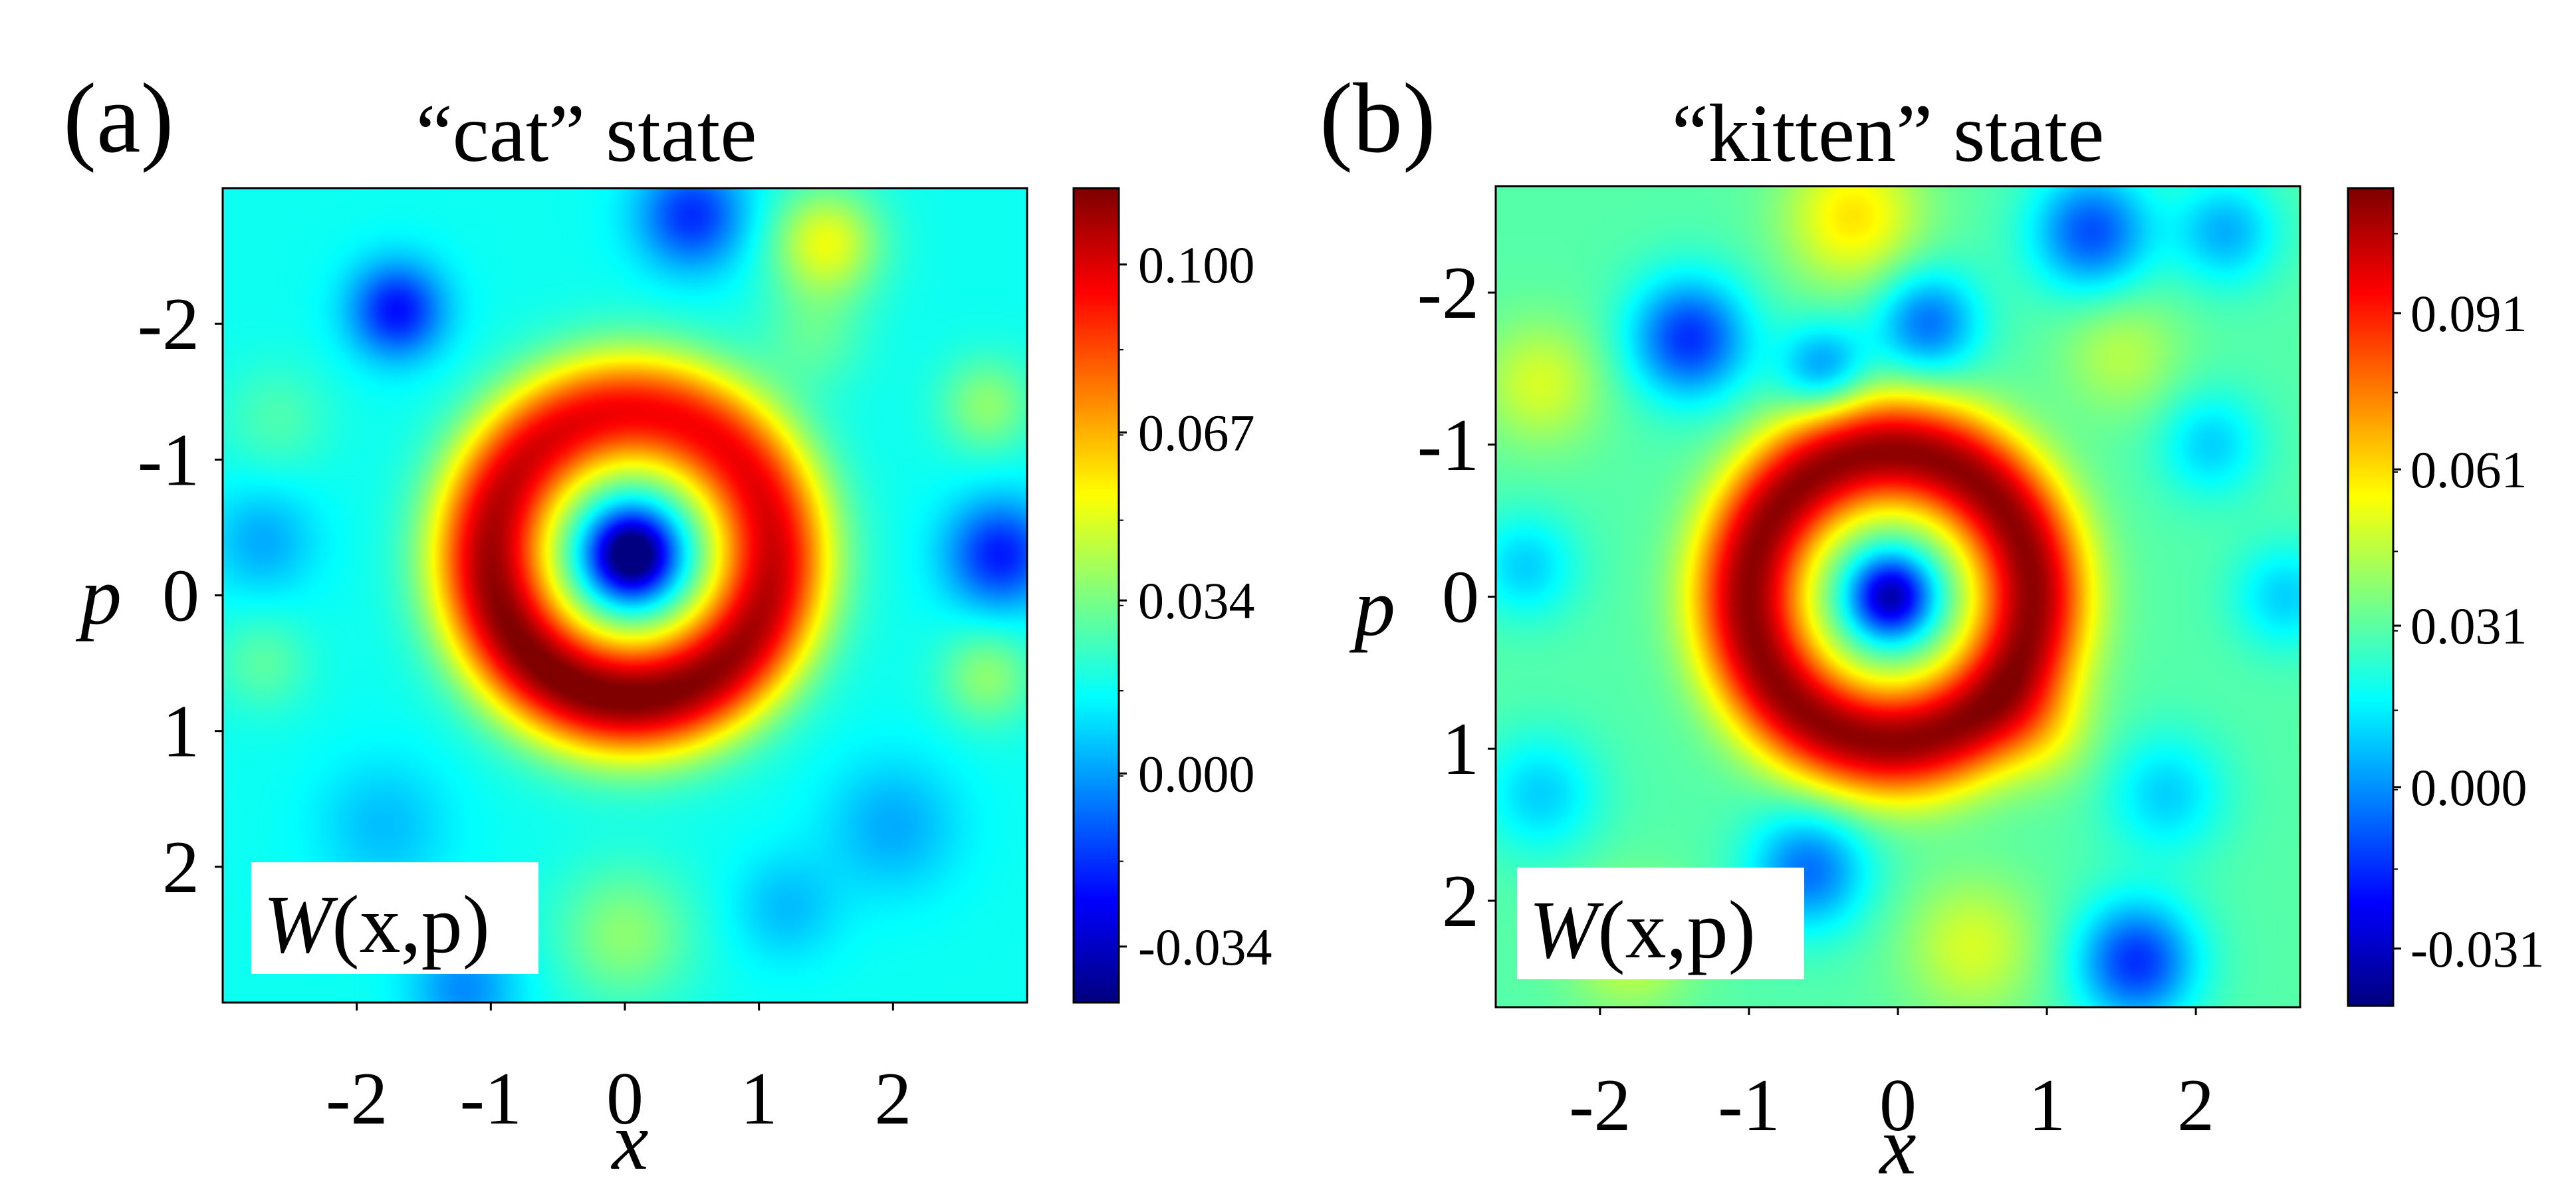 This screenshot has height=1198, width=2576. What do you see at coordinates (1196, 601) in the screenshot?
I see `colorbar-tick-label: 0.034` at bounding box center [1196, 601].